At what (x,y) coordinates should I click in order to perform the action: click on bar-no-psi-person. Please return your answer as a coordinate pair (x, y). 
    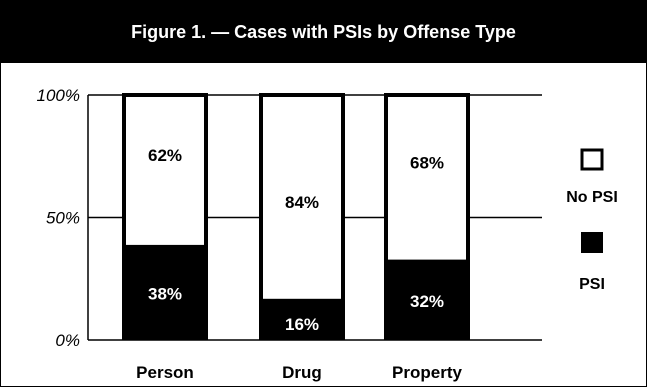
    Looking at the image, I should click on (165, 171).